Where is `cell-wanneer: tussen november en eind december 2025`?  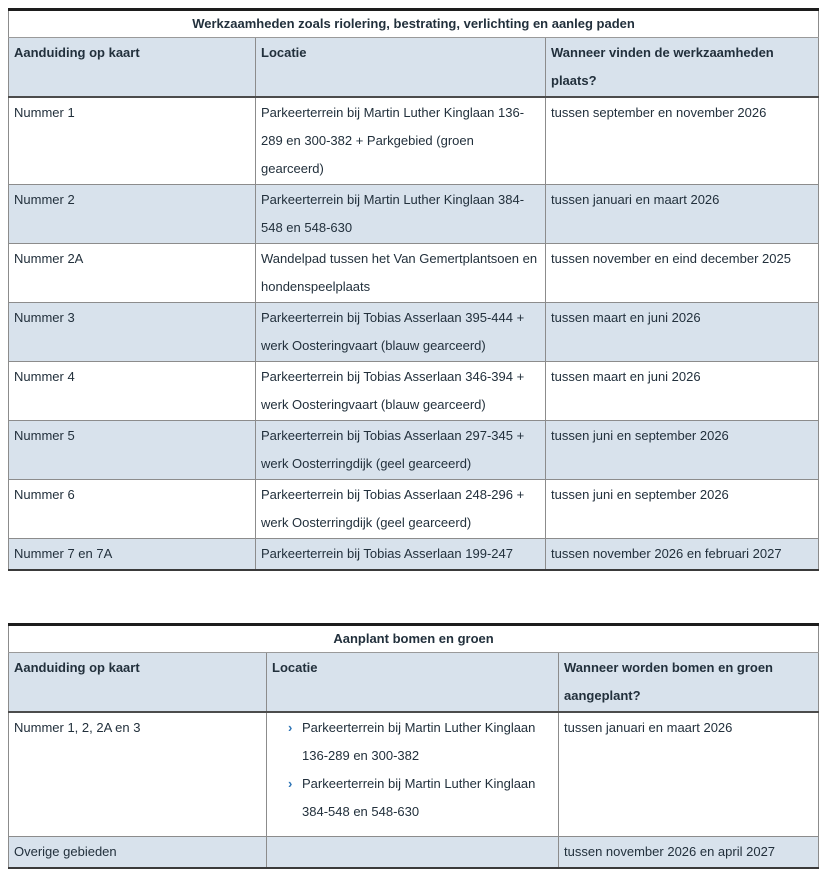
cell-wanneer: tussen november en eind december 2025 is located at coordinates (682, 273).